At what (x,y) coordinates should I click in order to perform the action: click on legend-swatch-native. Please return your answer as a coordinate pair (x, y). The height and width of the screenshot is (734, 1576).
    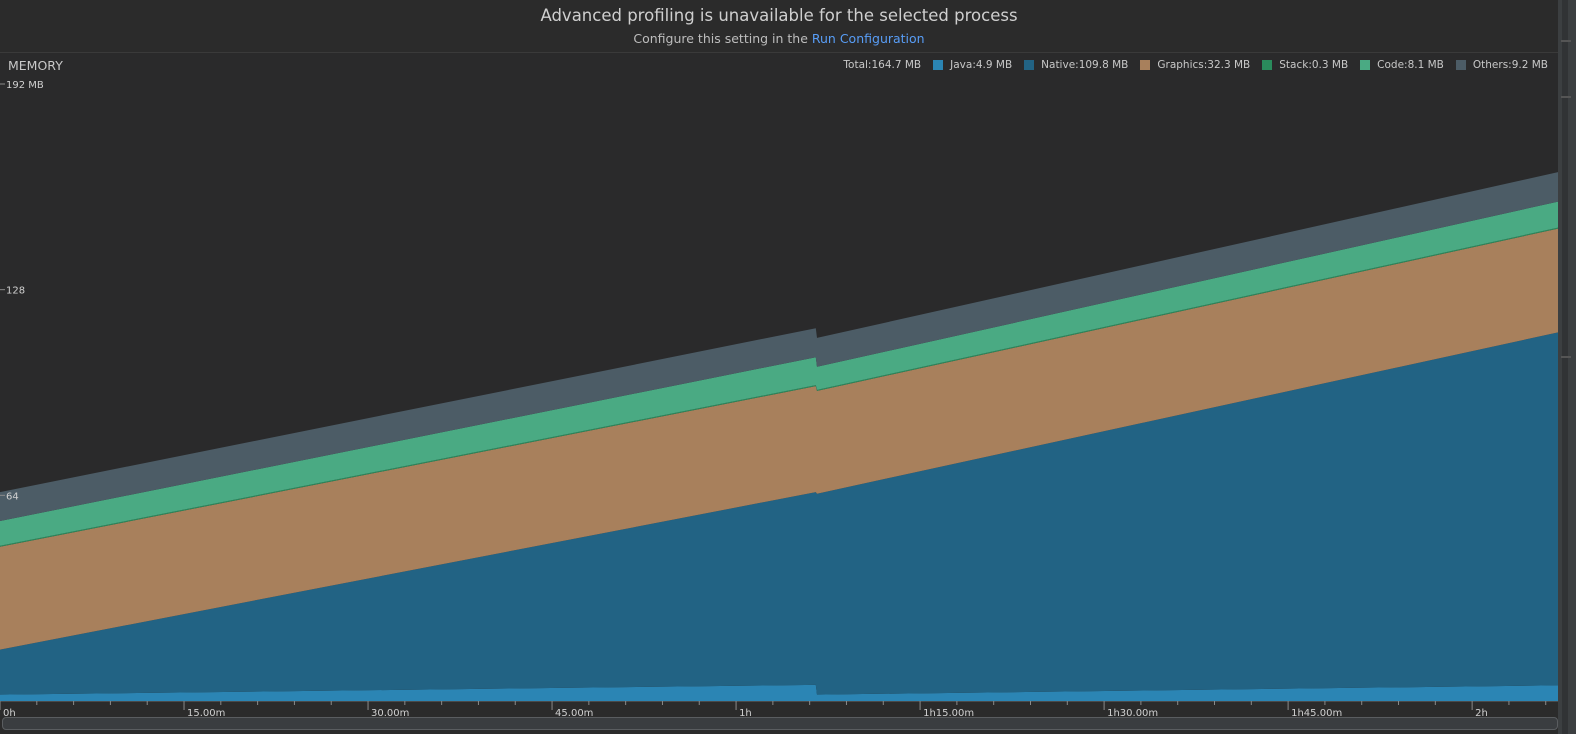
    Looking at the image, I should click on (1029, 65).